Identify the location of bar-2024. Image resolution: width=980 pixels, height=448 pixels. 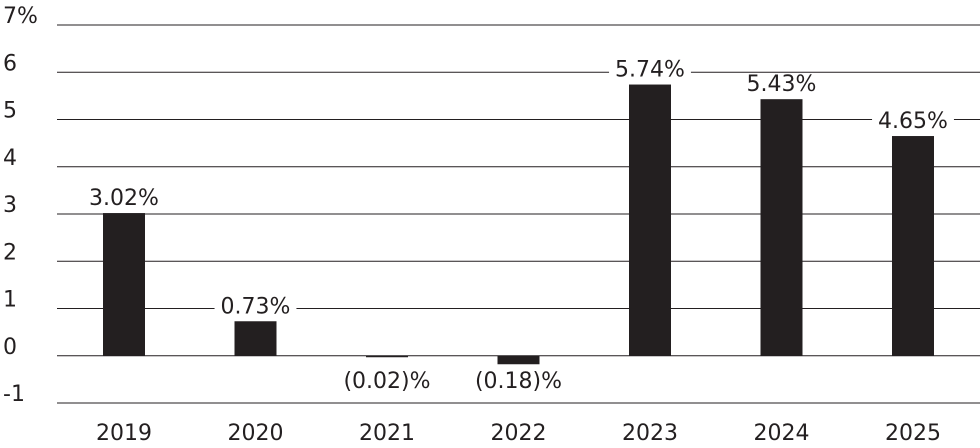
(781, 227).